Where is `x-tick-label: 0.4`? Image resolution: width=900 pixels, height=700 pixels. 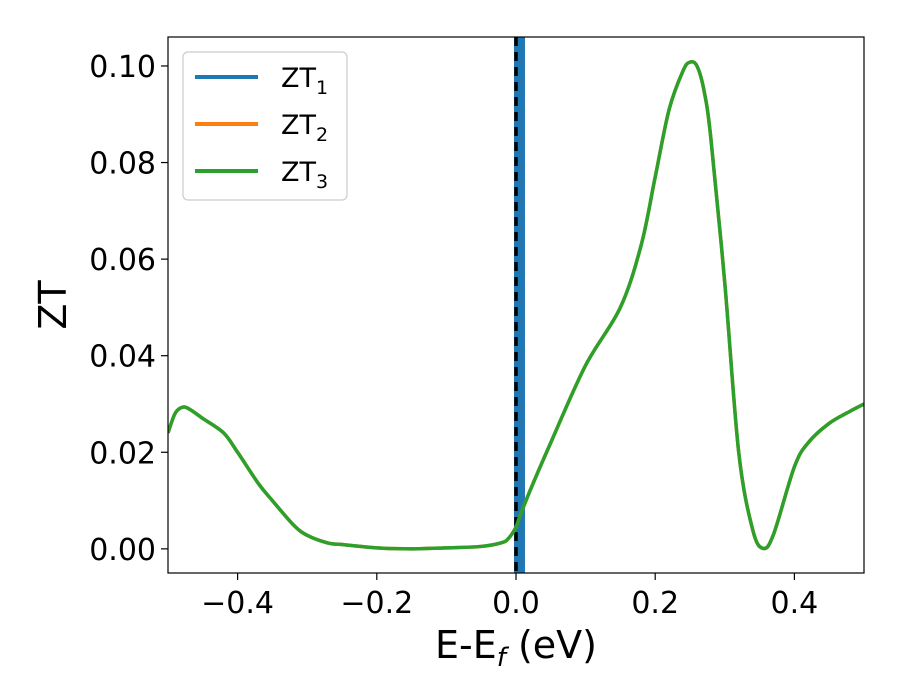
x-tick-label: 0.4 is located at coordinates (795, 603).